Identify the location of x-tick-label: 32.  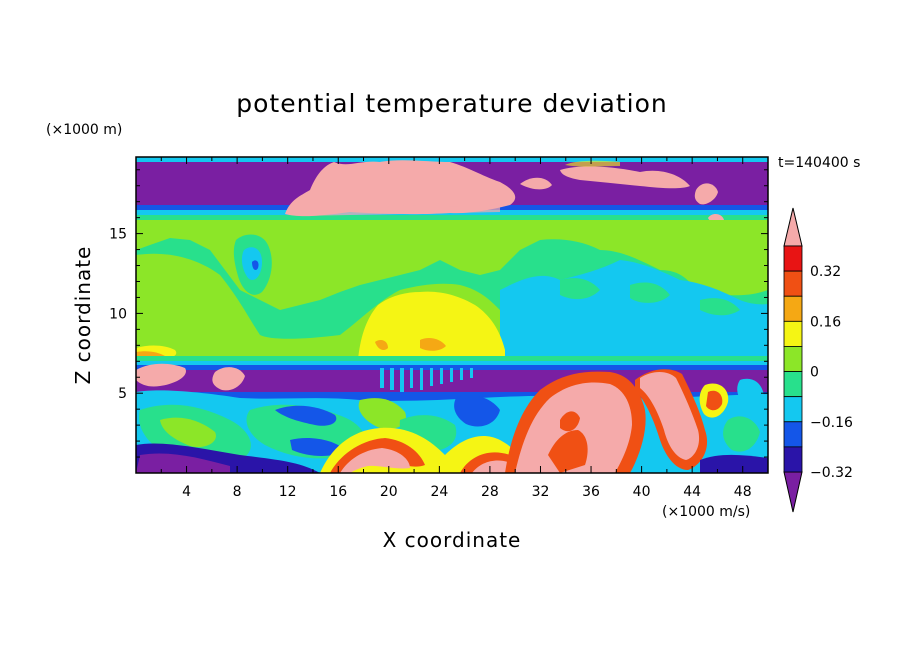
(541, 492).